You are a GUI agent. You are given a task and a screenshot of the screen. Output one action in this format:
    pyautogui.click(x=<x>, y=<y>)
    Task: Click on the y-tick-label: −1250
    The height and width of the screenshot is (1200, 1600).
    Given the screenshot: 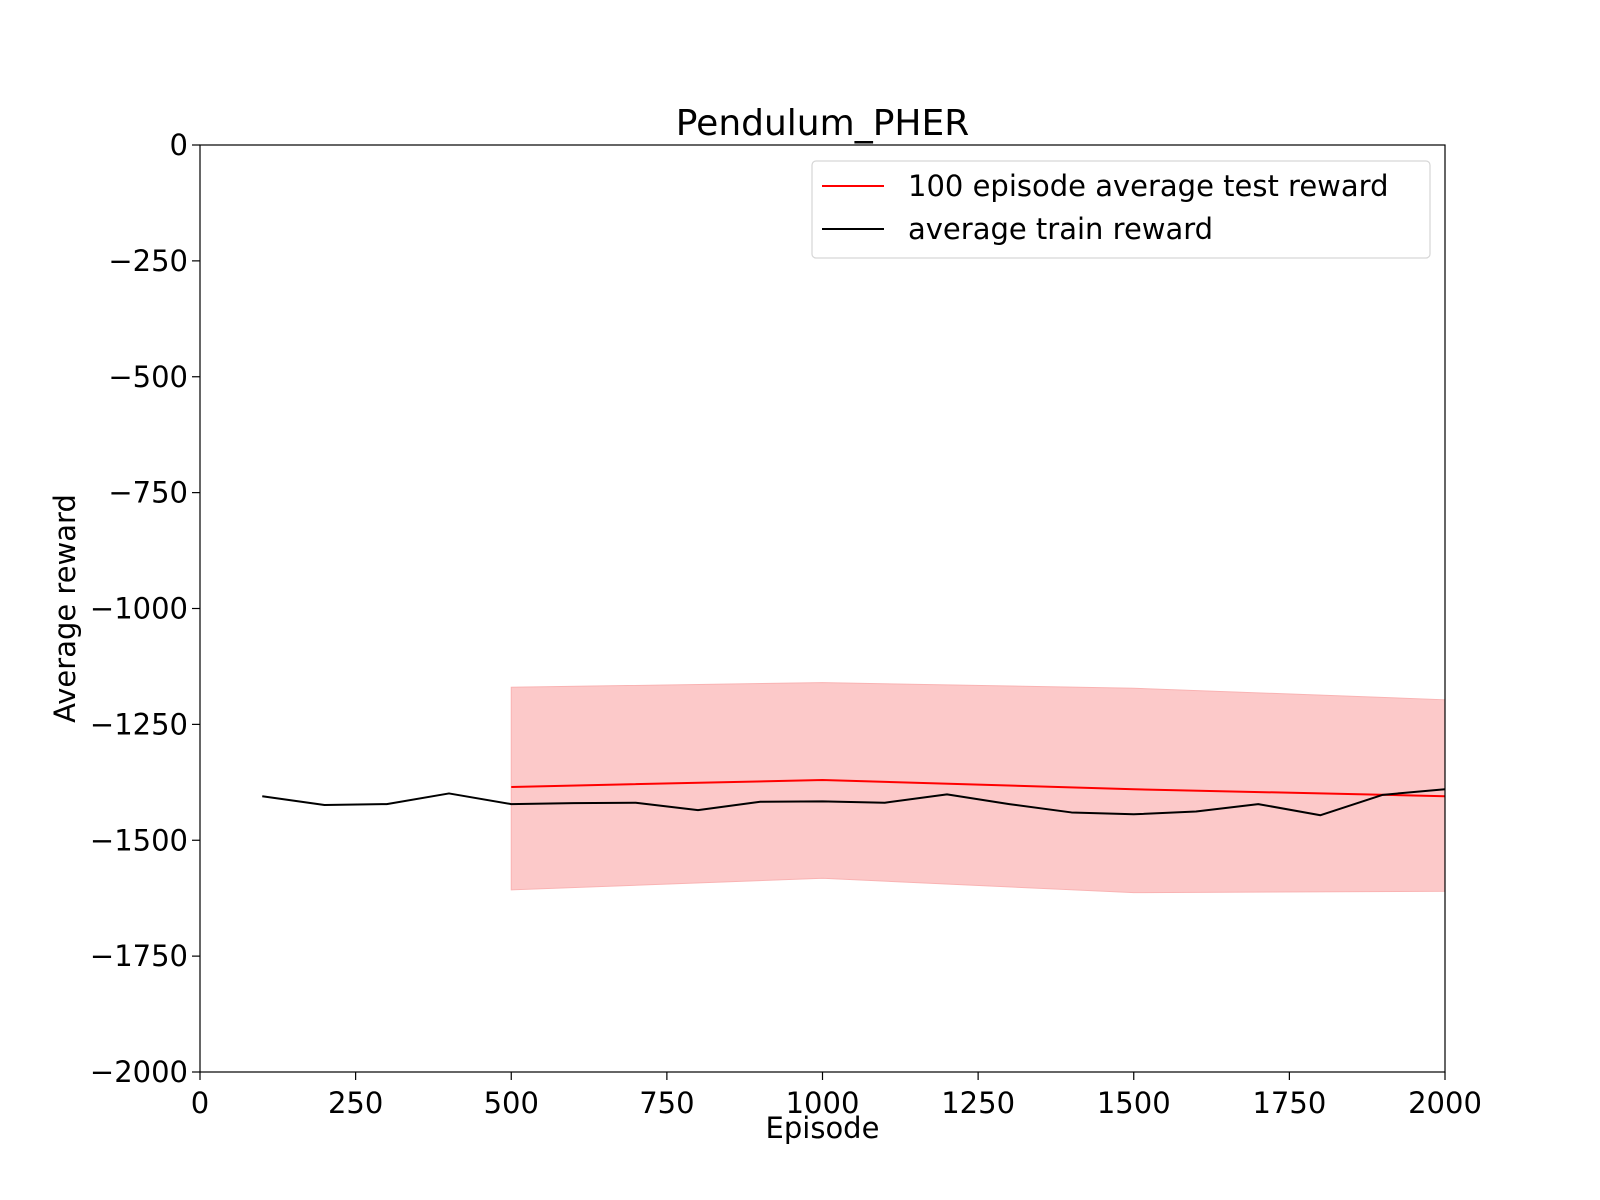 What is the action you would take?
    pyautogui.click(x=139, y=724)
    